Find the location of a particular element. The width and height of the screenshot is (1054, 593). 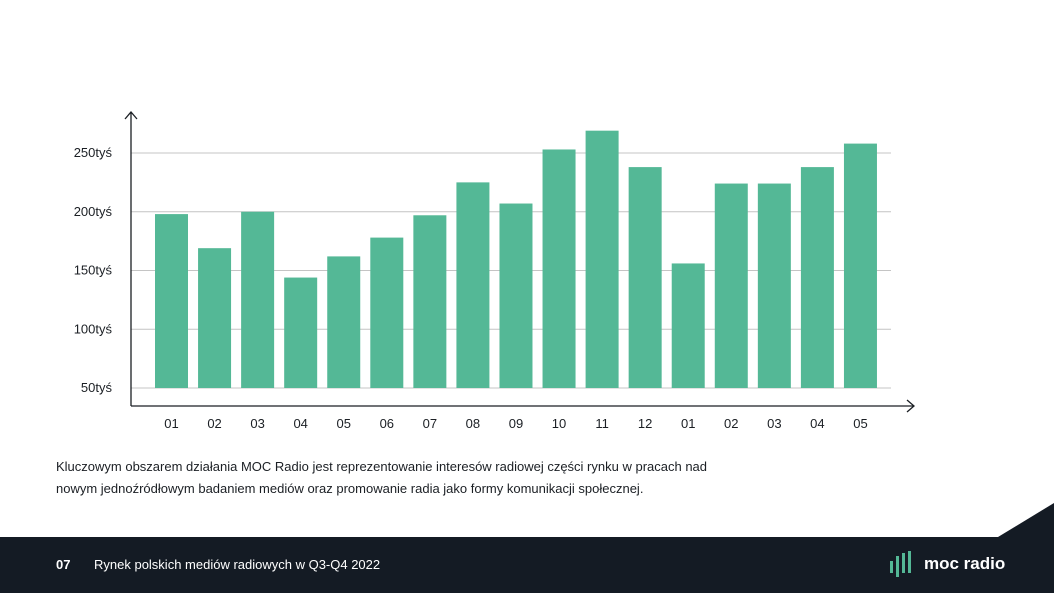

x-tick-label: 08 is located at coordinates (473, 423).